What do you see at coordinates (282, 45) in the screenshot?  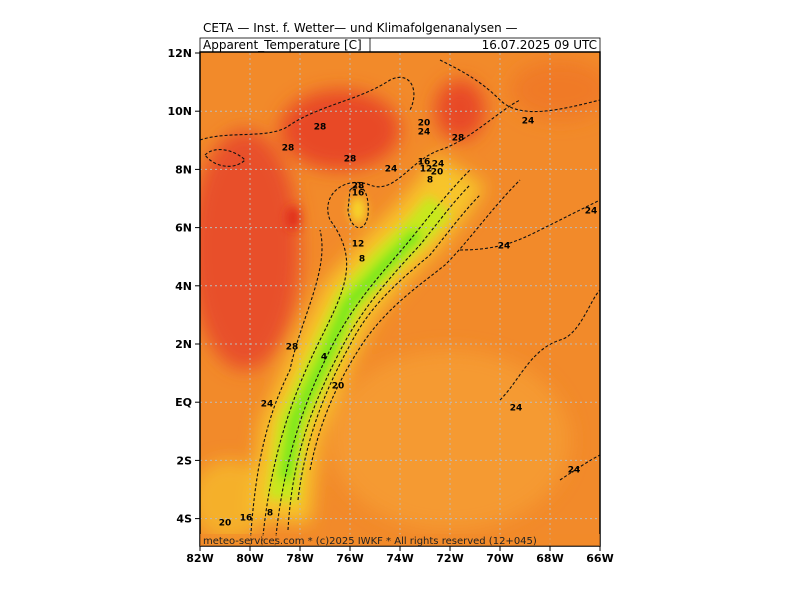 I see `field-name: Apparent_Temperature [C]` at bounding box center [282, 45].